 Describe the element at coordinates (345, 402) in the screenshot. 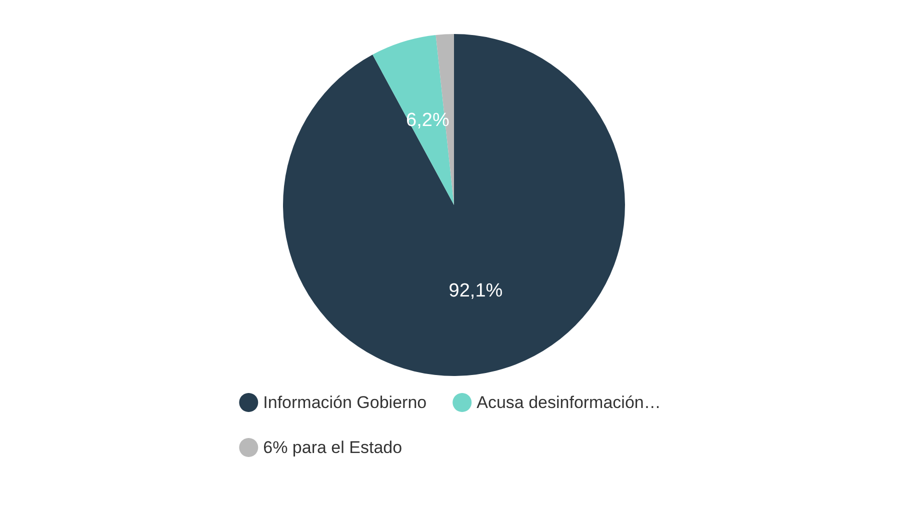

I see `legend-label: Información Gobierno` at that location.